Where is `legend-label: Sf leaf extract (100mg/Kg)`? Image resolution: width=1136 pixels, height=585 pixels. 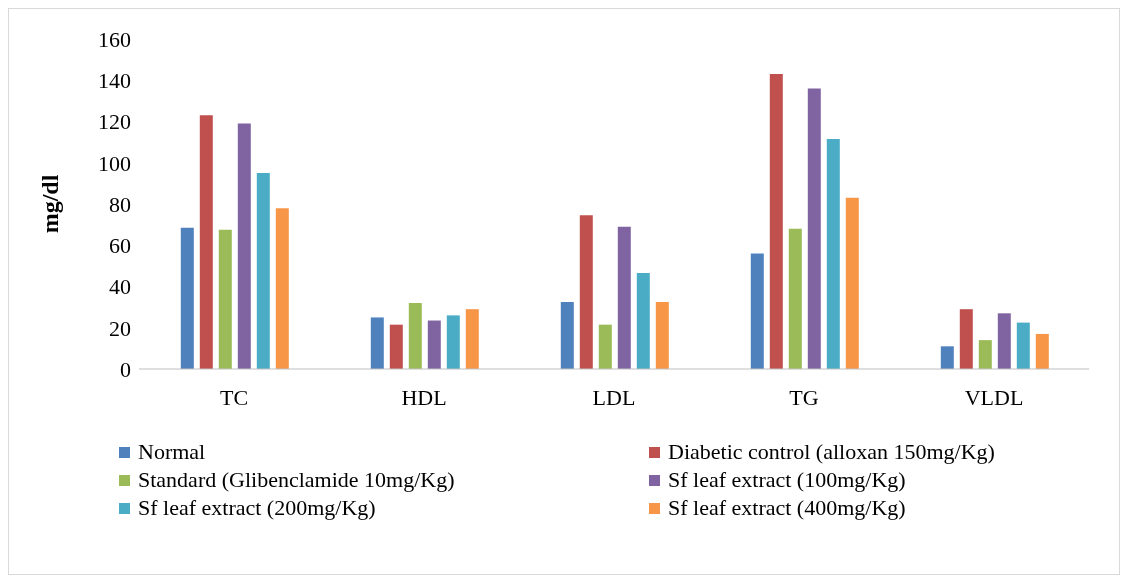
legend-label: Sf leaf extract (100mg/Kg) is located at coordinates (787, 480).